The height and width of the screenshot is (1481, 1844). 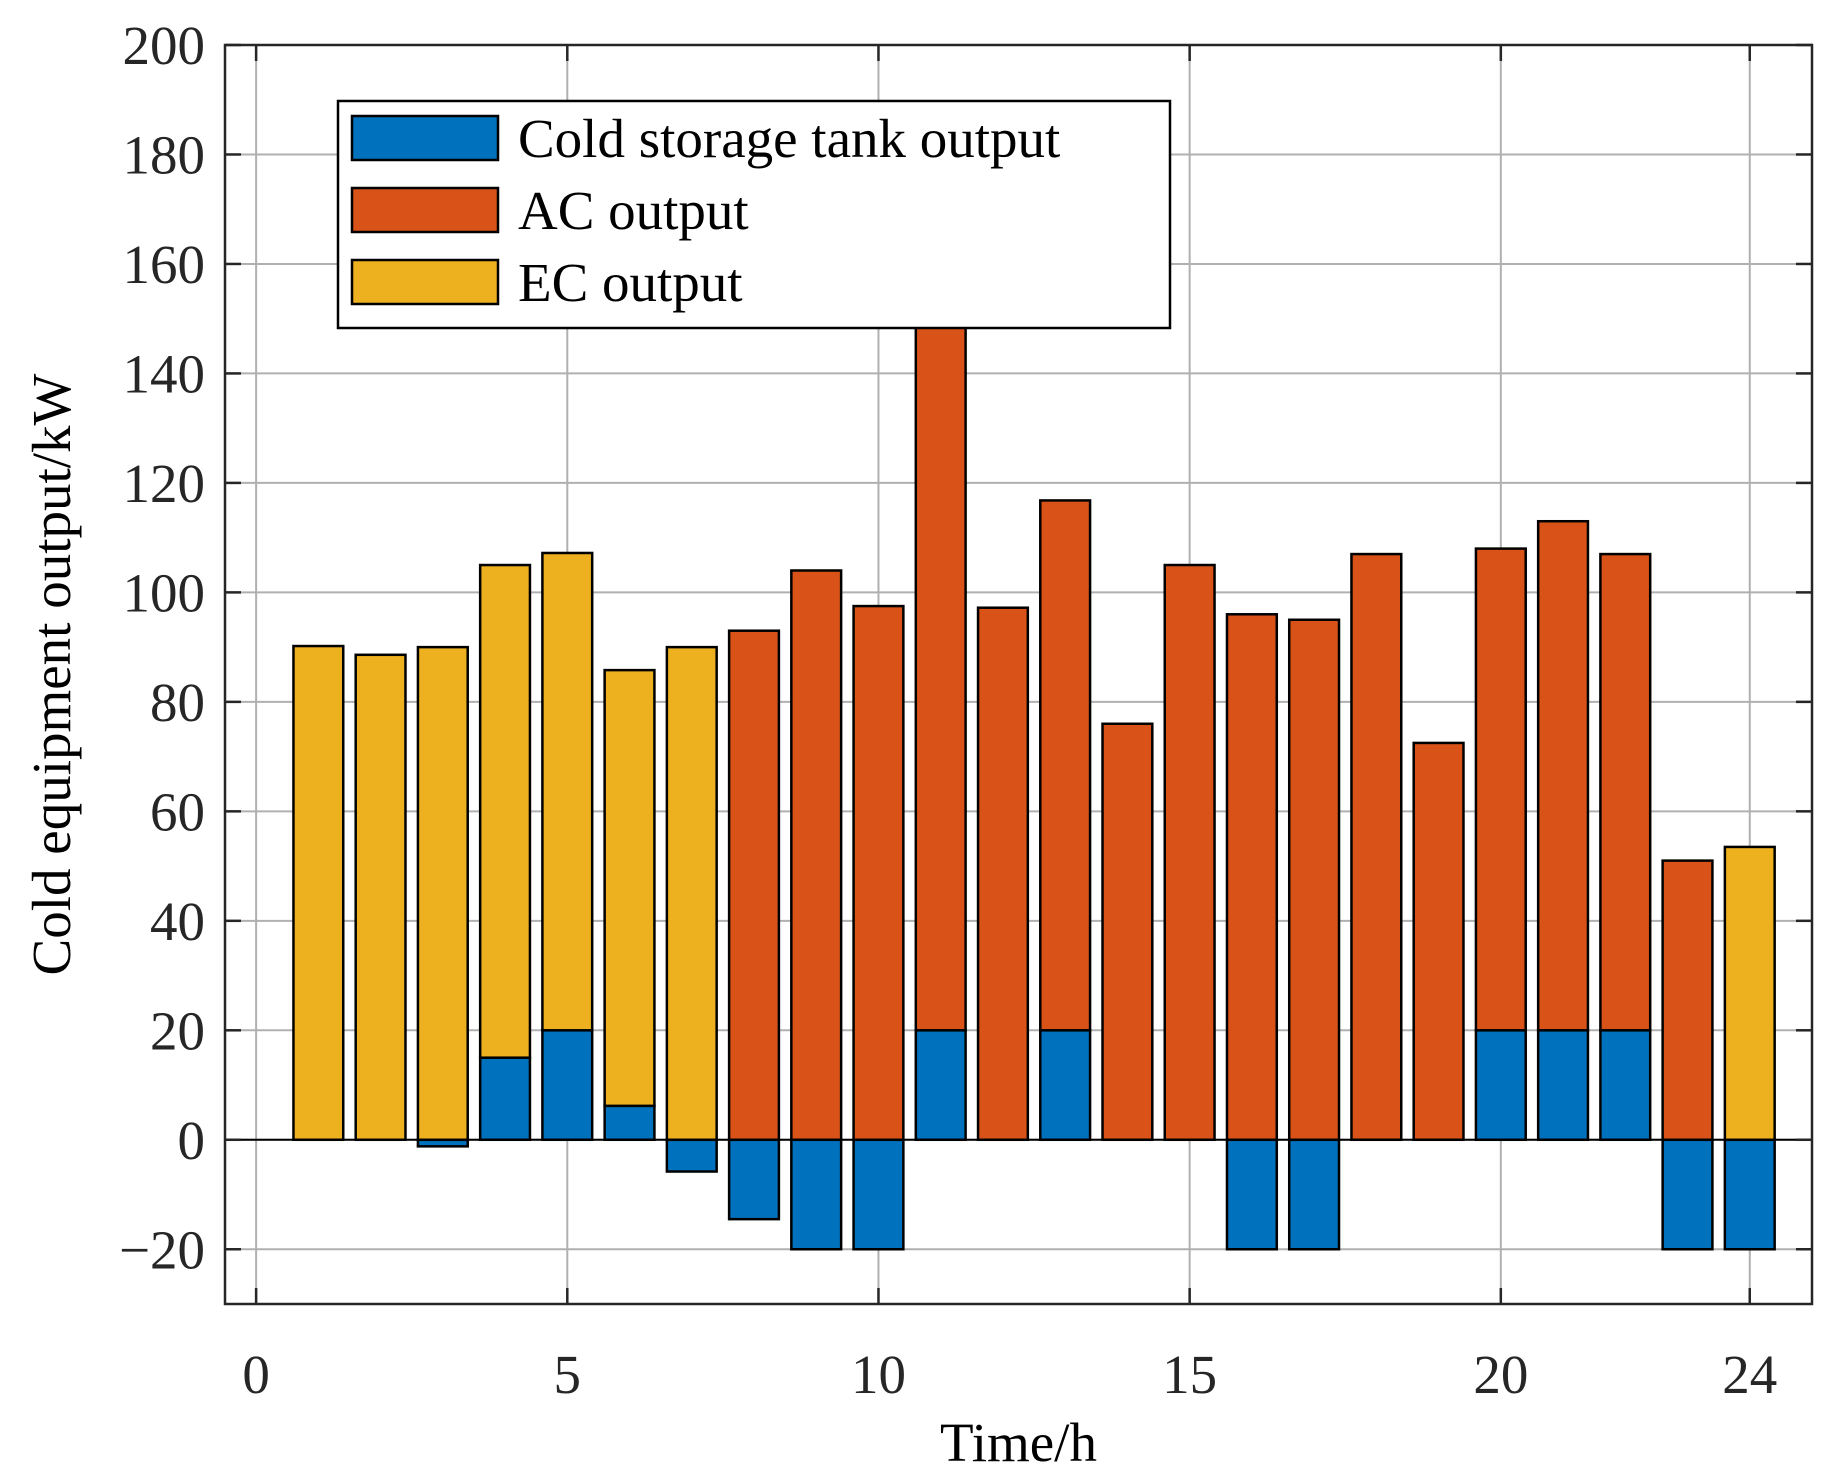 I want to click on bar-ac-output-h20, so click(x=1500, y=789).